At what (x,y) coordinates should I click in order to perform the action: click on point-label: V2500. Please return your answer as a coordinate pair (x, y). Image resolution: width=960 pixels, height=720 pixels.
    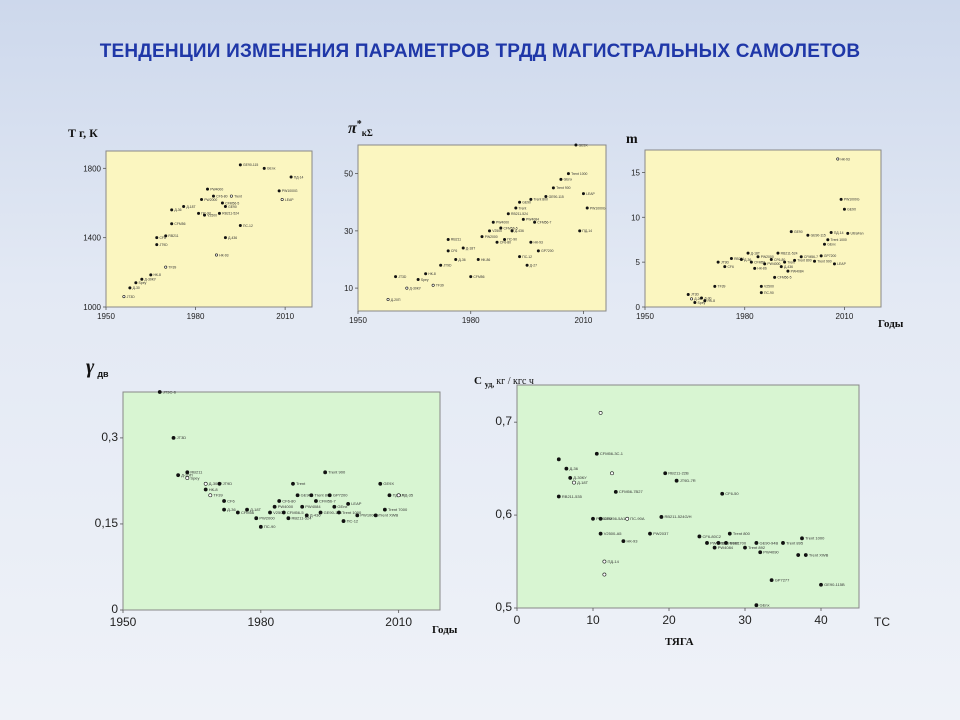
    Looking at the image, I should click on (212, 215).